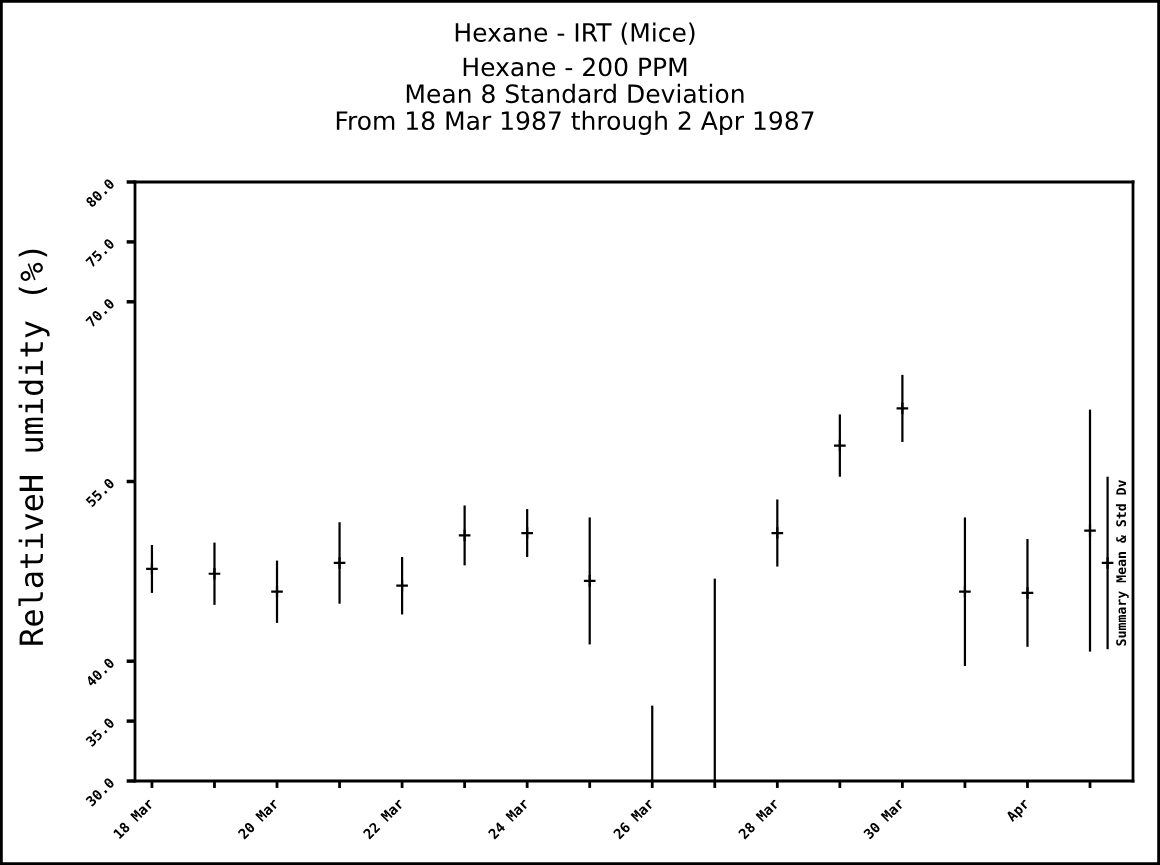 The image size is (1160, 865). What do you see at coordinates (133, 818) in the screenshot?
I see `x-tick-label: 18 Mar` at bounding box center [133, 818].